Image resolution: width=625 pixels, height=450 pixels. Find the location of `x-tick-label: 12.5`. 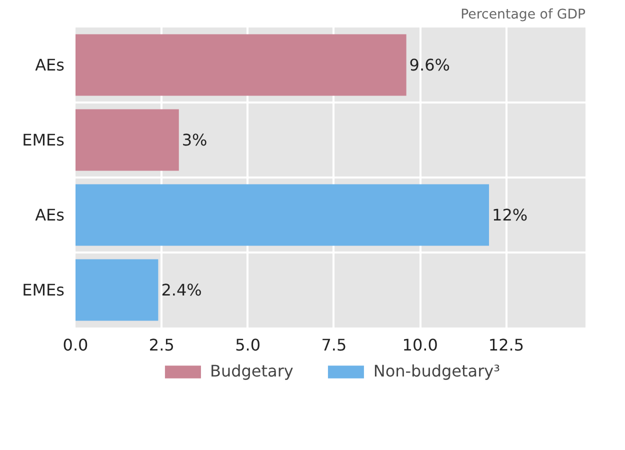

x-tick-label: 12.5 is located at coordinates (506, 345).